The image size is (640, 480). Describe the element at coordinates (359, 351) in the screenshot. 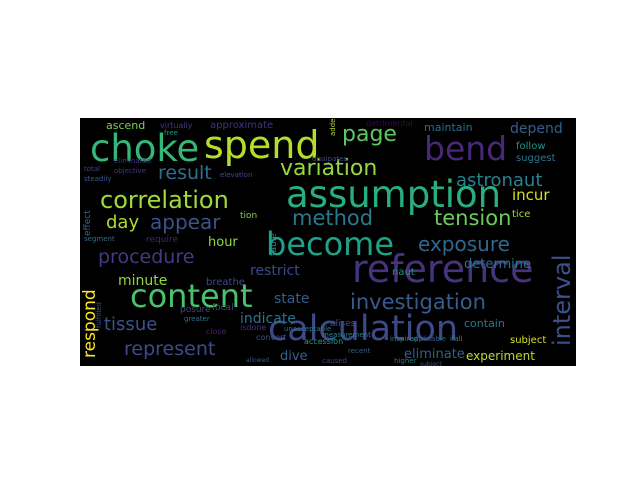

I see `word: recent` at that location.